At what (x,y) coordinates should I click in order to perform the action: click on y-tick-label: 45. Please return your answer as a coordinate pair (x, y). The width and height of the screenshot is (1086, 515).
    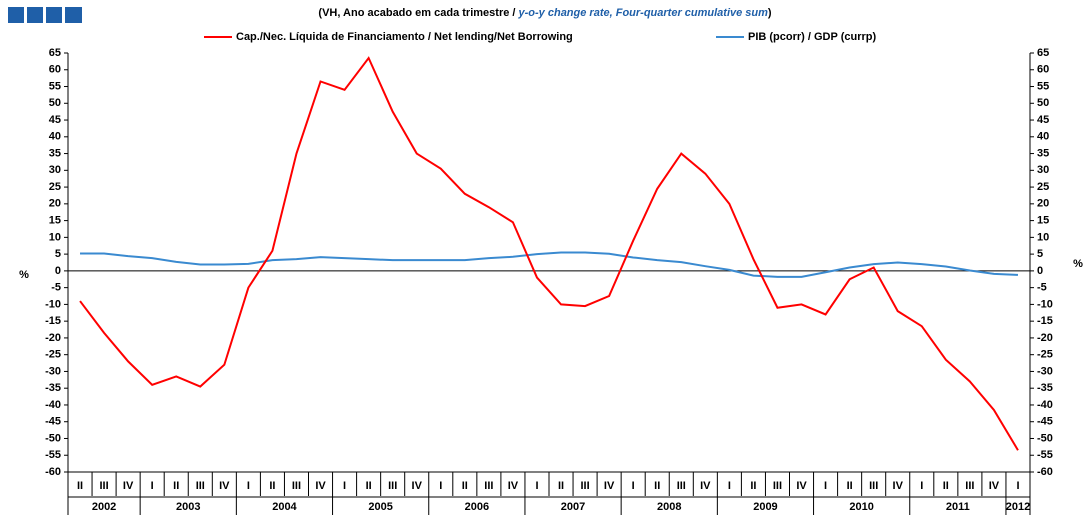
    Looking at the image, I should click on (55, 120).